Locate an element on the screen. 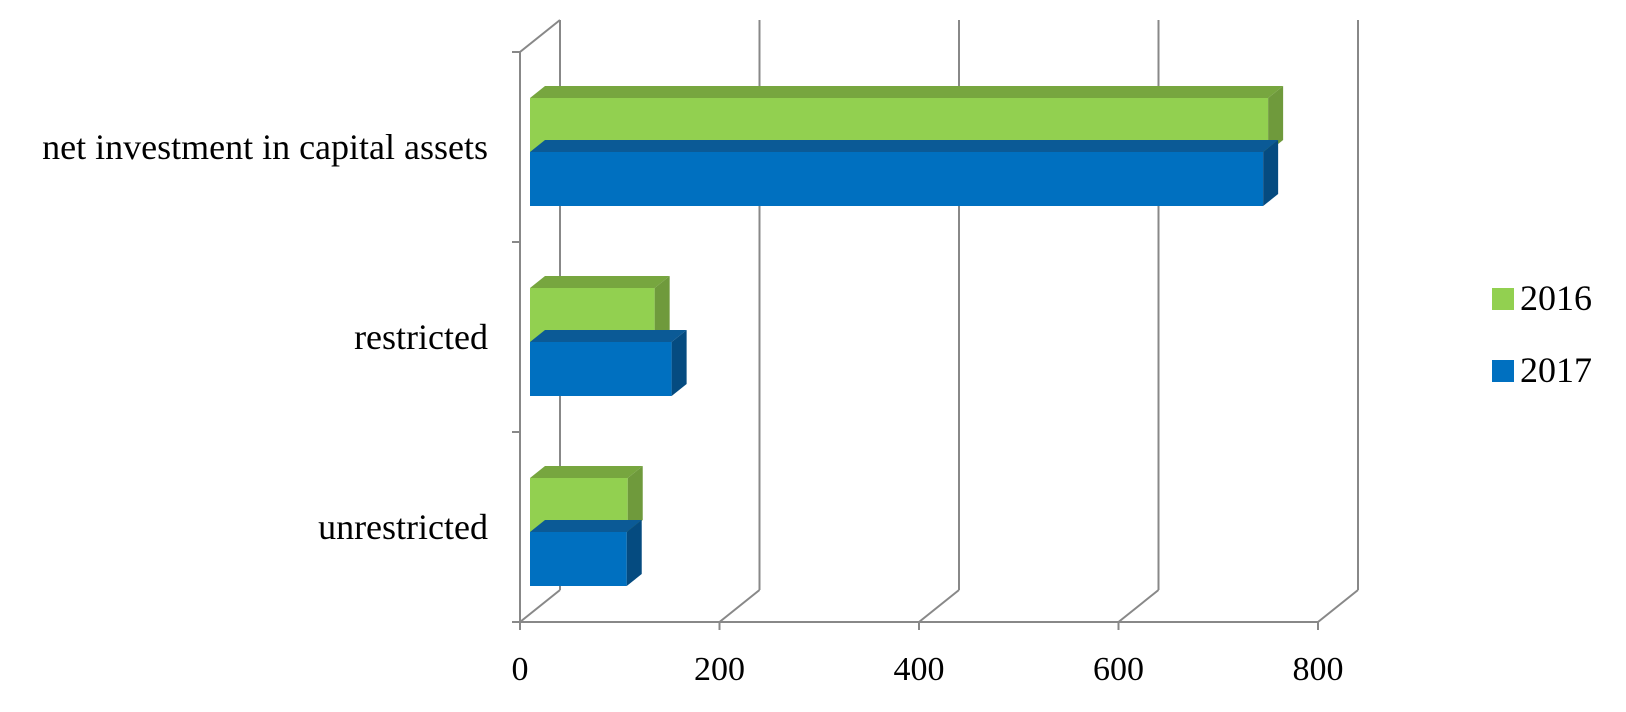 The image size is (1626, 712). category-label: restricted is located at coordinates (421, 337).